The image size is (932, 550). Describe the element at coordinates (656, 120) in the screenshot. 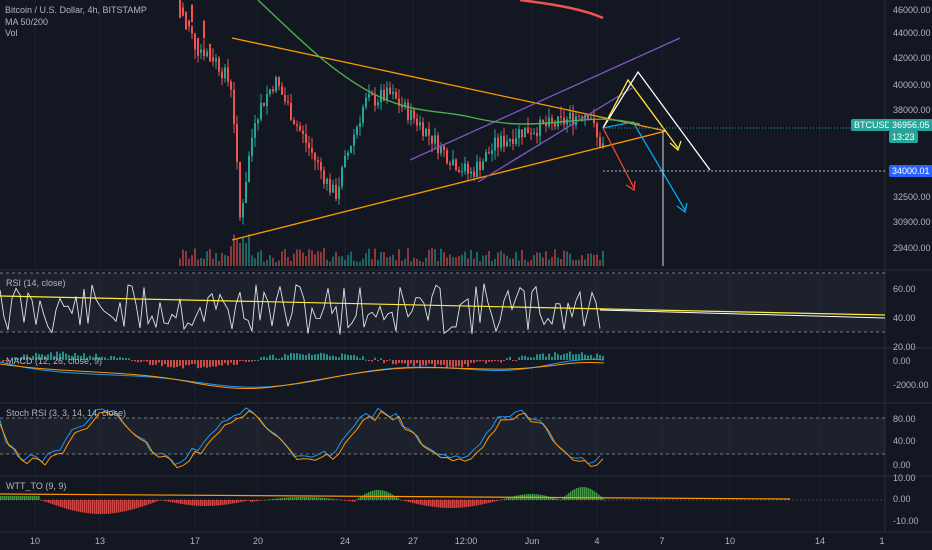

I see `white-projection` at that location.